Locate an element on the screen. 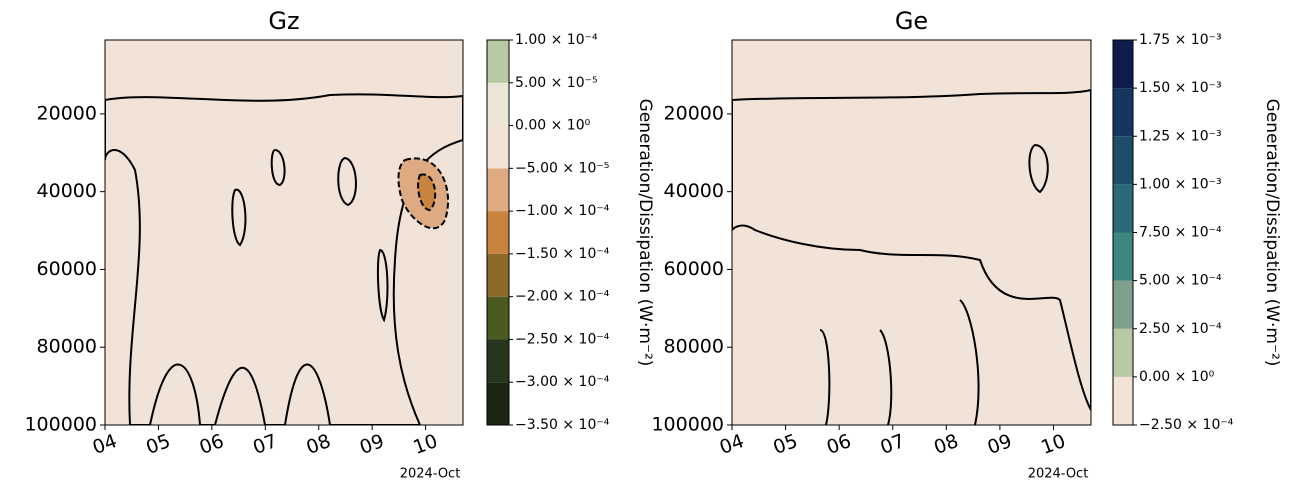 This screenshot has height=491, width=1290. colorbar-tick-label: −3.00 × 10⁻⁴ is located at coordinates (562, 382).